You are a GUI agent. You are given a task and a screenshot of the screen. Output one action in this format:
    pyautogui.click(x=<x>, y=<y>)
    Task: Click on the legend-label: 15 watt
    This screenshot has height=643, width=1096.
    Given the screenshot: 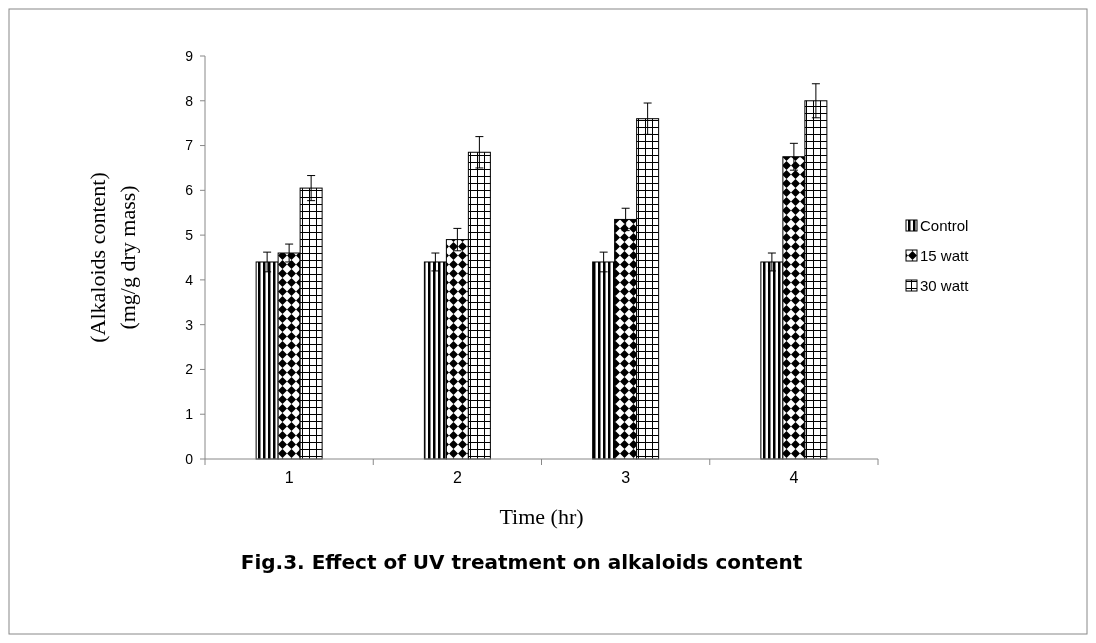 What is the action you would take?
    pyautogui.click(x=945, y=256)
    